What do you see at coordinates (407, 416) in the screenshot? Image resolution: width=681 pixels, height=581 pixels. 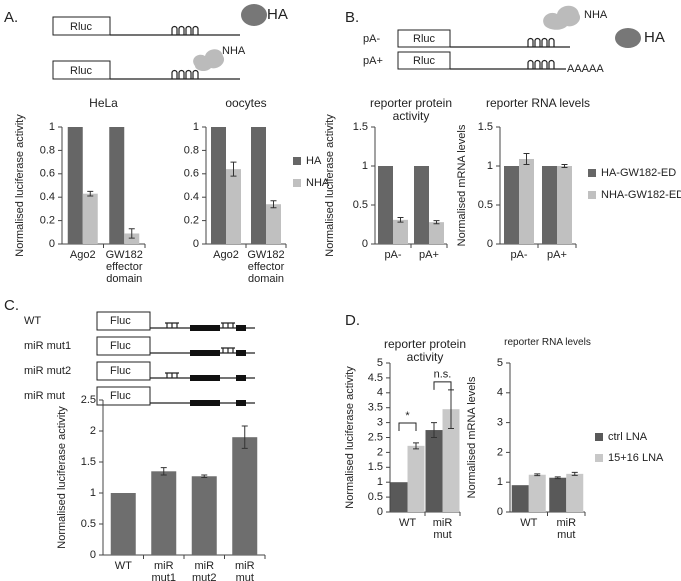 I see `annotation: *` at bounding box center [407, 416].